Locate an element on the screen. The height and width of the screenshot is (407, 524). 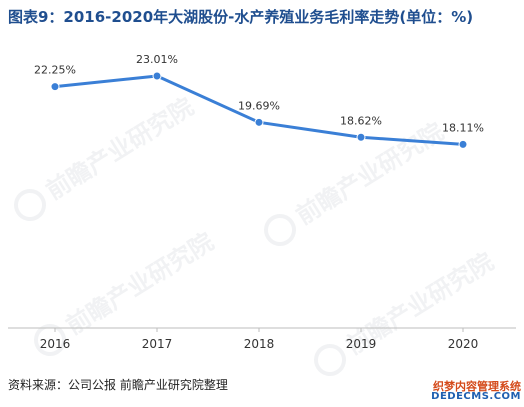
chart-title: 图表9：2016-2020年大湖股份-水产养殖业务毛利率走势(单位：%) is located at coordinates (241, 17).